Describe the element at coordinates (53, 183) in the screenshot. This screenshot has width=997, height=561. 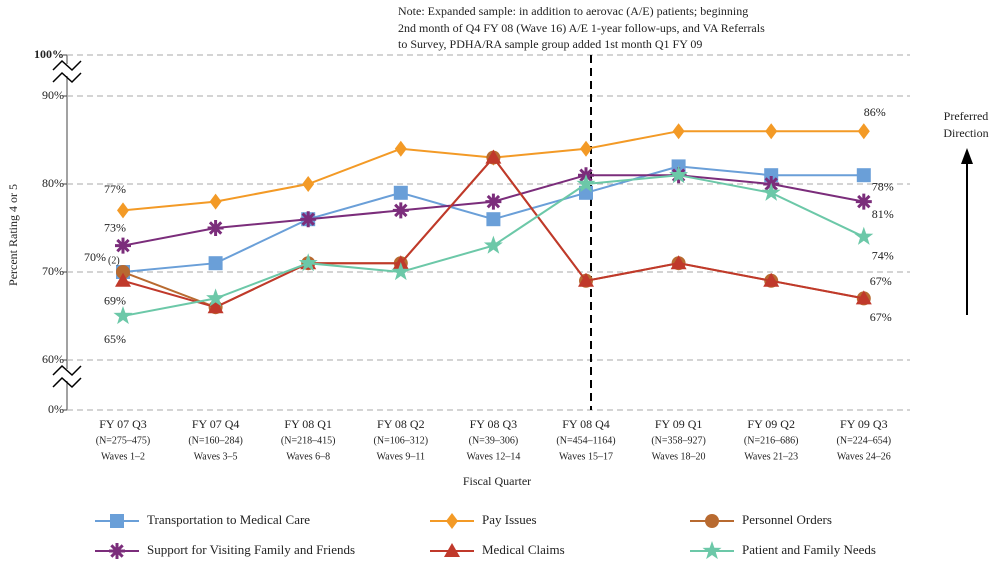
I see `y-tick-label: 80%` at that location.